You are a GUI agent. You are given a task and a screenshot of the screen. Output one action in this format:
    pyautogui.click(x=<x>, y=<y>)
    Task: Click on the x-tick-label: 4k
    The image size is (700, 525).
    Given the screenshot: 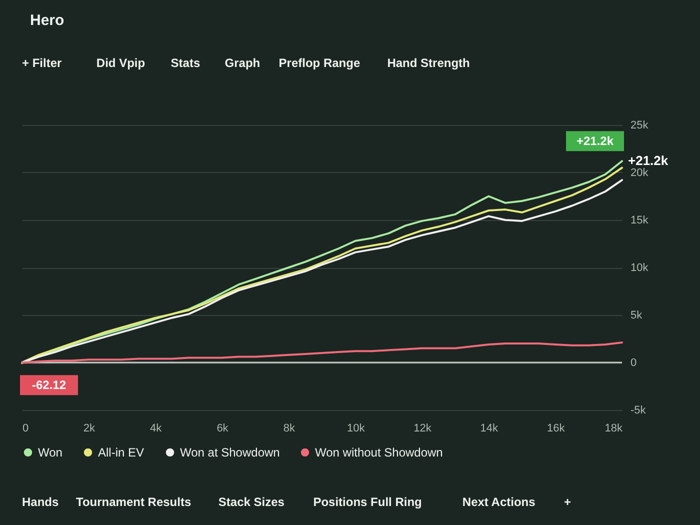 What is the action you would take?
    pyautogui.click(x=156, y=428)
    